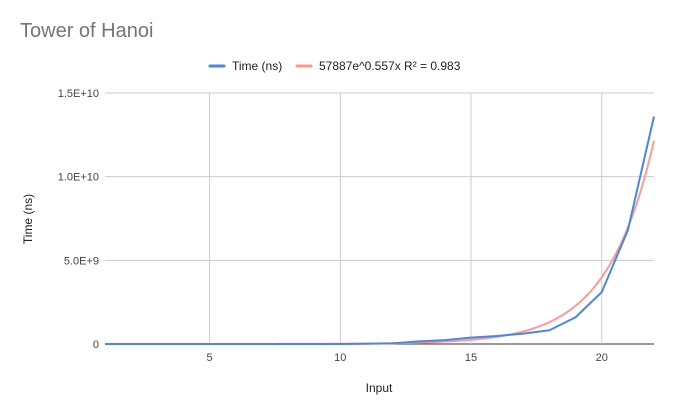 This screenshot has height=417, width=675. Describe the element at coordinates (81, 261) in the screenshot. I see `y-tick-label: 5.0E+9` at that location.